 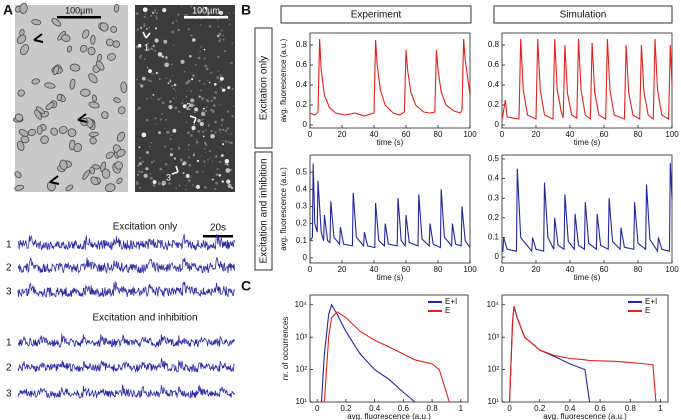 What do you see at coordinates (672, 269) in the screenshot?
I see `x-tick-label: 100` at bounding box center [672, 269].